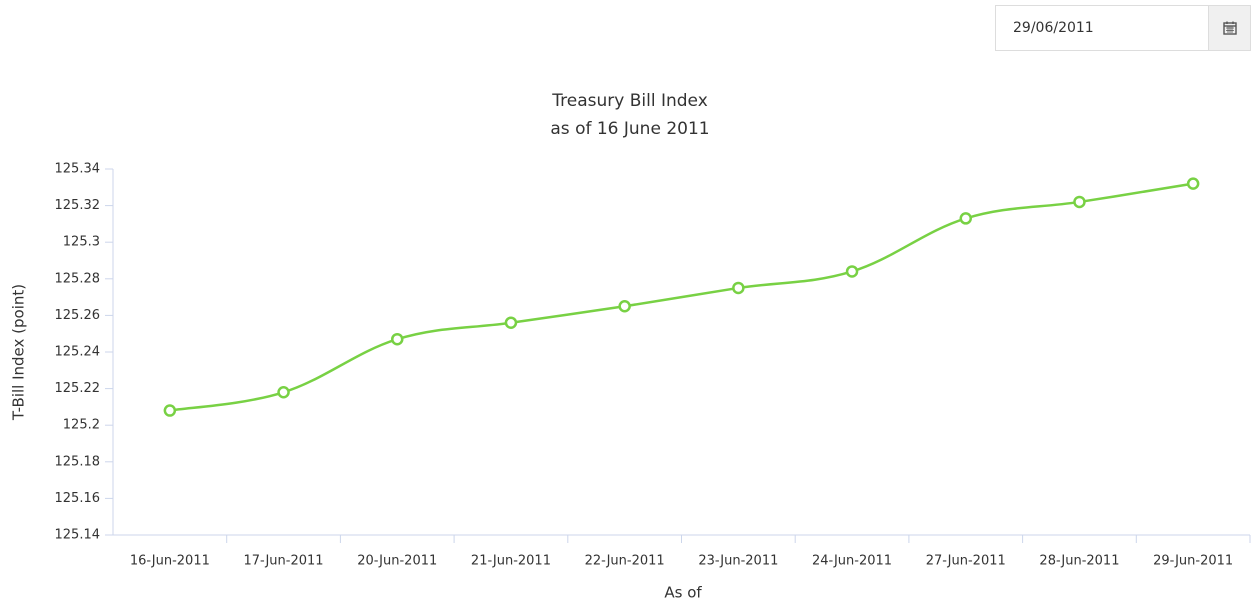  What do you see at coordinates (78, 315) in the screenshot?
I see `y-tick-label: 125.26` at bounding box center [78, 315].